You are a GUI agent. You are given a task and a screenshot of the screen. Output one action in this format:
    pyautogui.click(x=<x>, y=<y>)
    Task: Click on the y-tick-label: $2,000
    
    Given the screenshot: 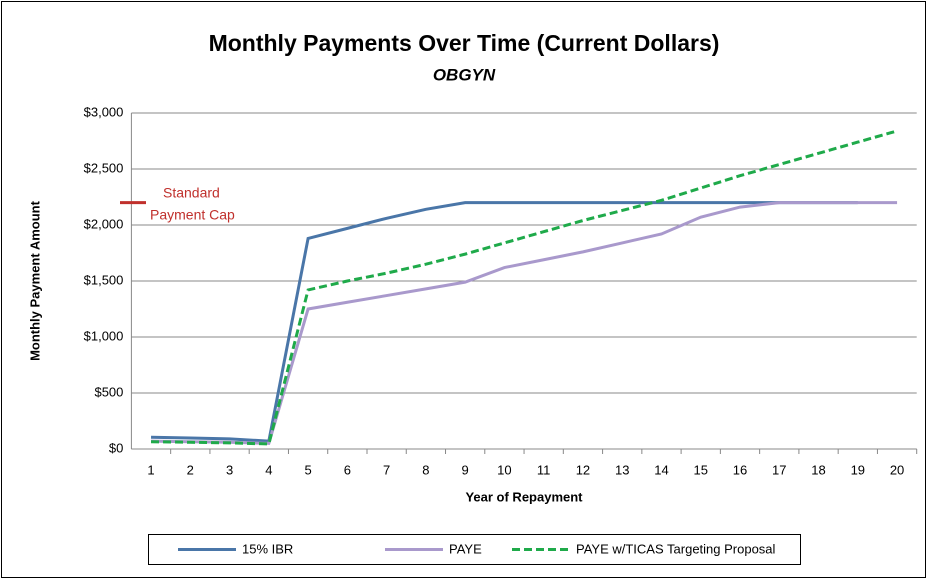 What is the action you would take?
    pyautogui.click(x=104, y=223)
    